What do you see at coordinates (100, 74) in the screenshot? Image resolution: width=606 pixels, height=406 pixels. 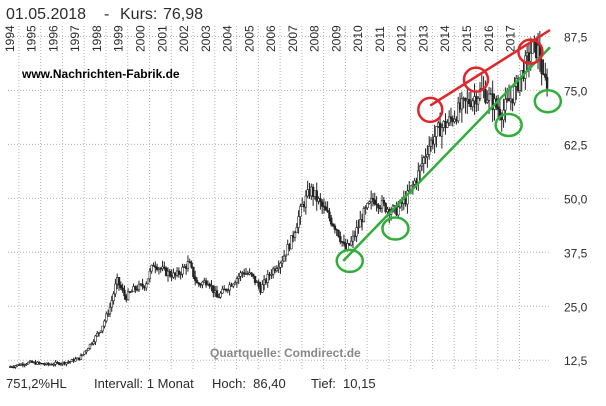 I see `watermark-text: www.Nachrichten-Fabrik.de` at bounding box center [100, 74].